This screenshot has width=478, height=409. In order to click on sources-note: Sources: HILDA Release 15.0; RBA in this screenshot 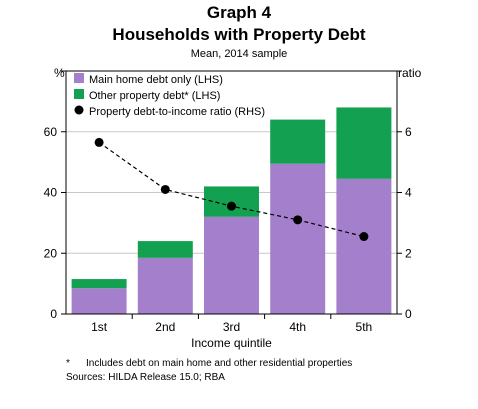, I will do `click(145, 377)`.